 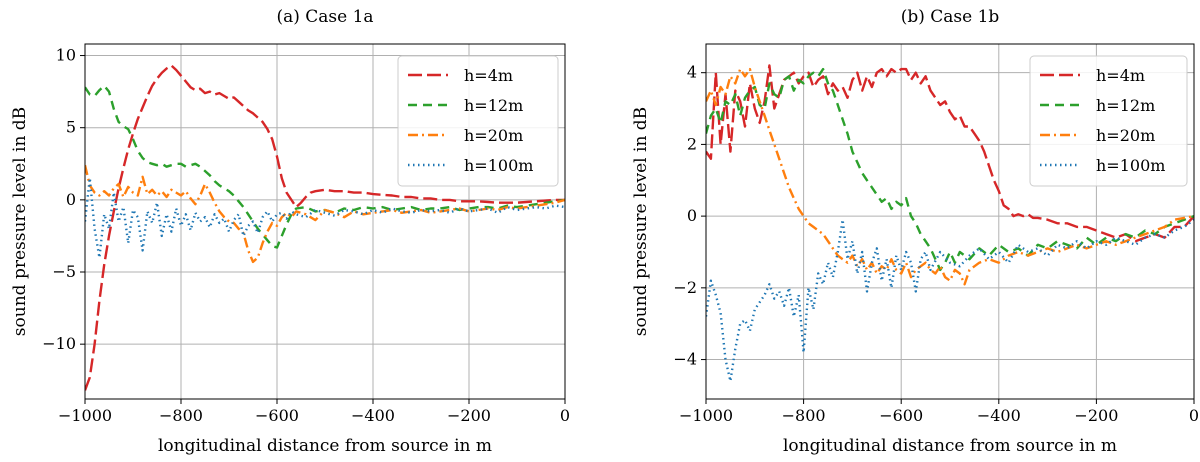 I want to click on y-tick-label: −10, so click(x=59, y=343).